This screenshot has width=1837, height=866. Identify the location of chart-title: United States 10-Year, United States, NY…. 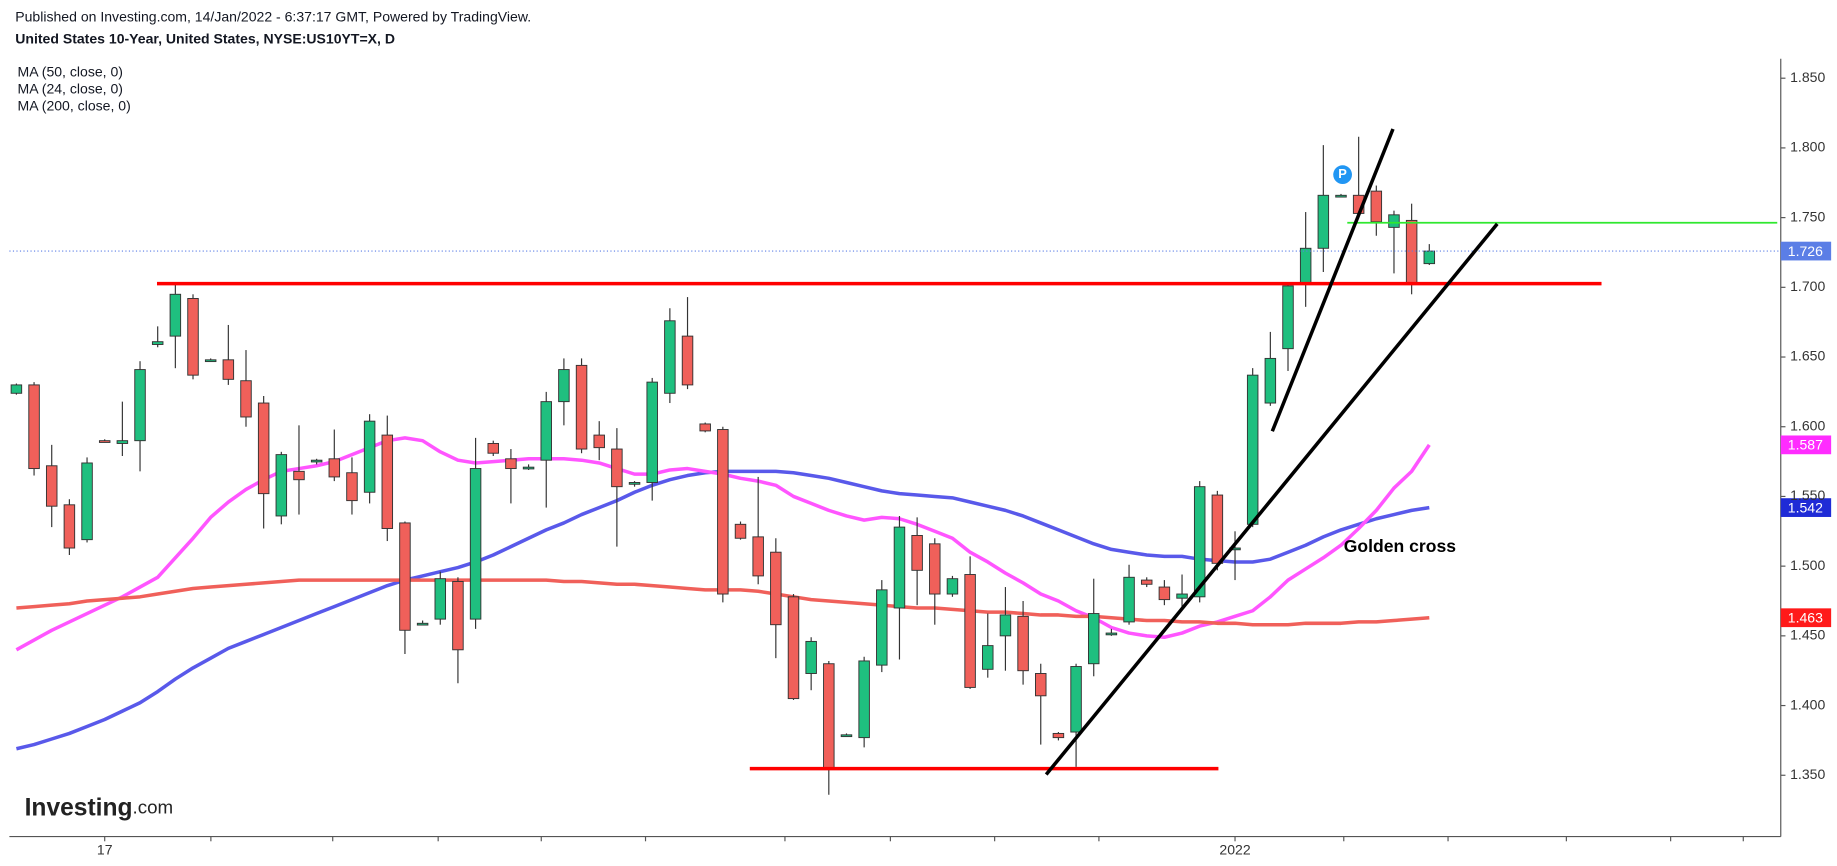
(205, 39).